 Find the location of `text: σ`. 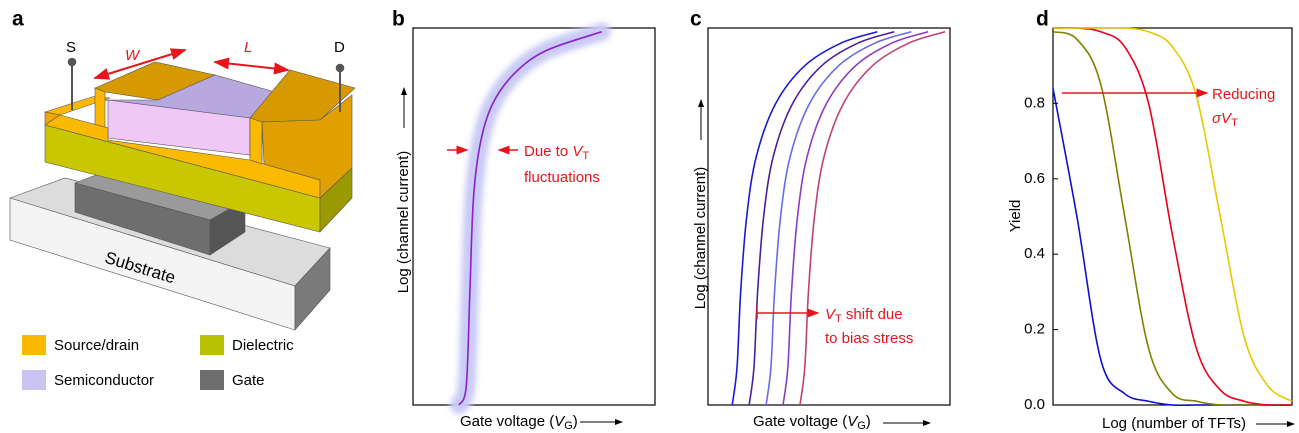

text: σ is located at coordinates (1217, 118).